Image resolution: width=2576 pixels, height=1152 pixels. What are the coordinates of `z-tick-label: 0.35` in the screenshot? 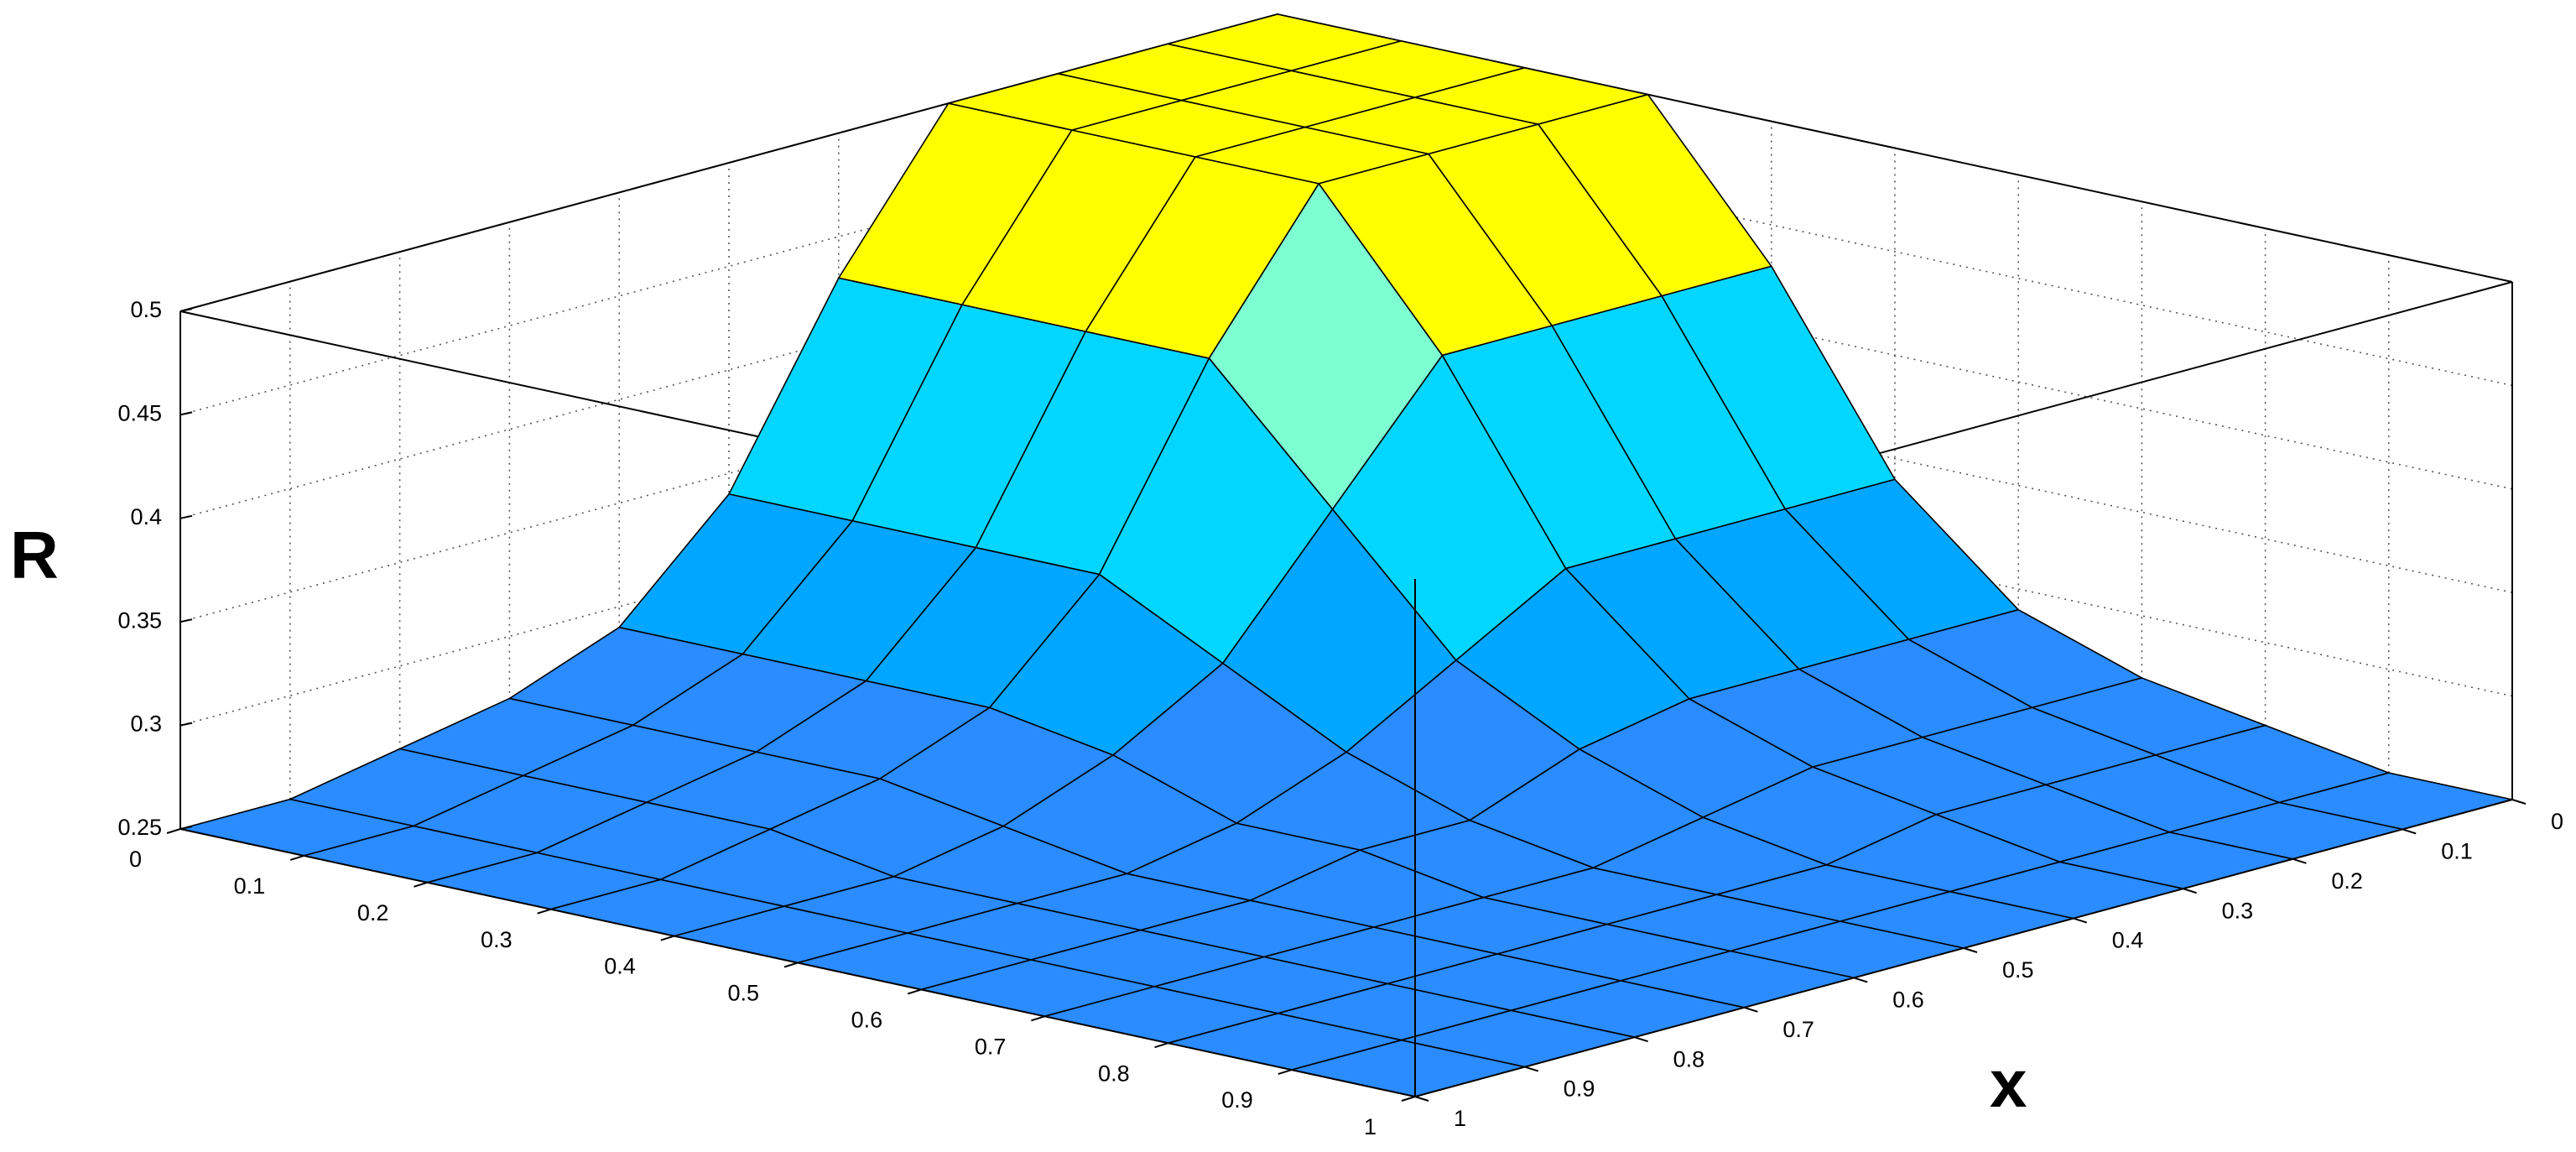 It's located at (139, 620).